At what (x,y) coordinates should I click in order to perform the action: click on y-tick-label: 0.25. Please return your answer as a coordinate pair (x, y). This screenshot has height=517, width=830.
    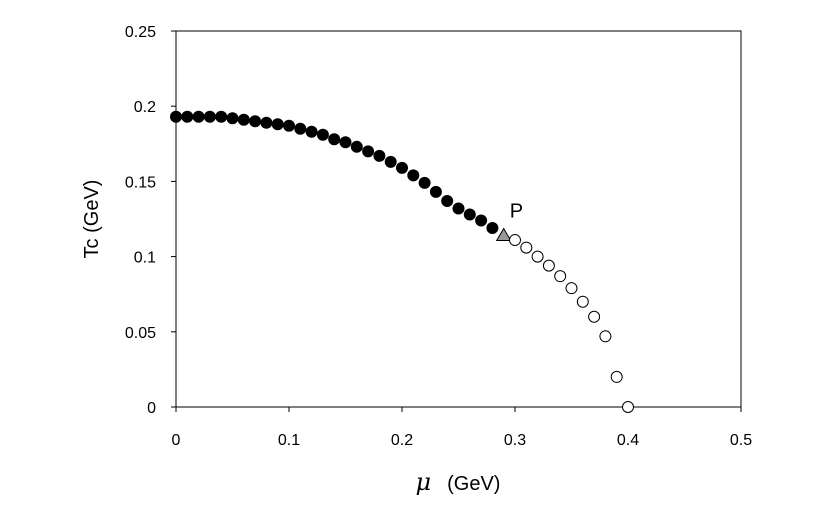
    Looking at the image, I should click on (140, 32).